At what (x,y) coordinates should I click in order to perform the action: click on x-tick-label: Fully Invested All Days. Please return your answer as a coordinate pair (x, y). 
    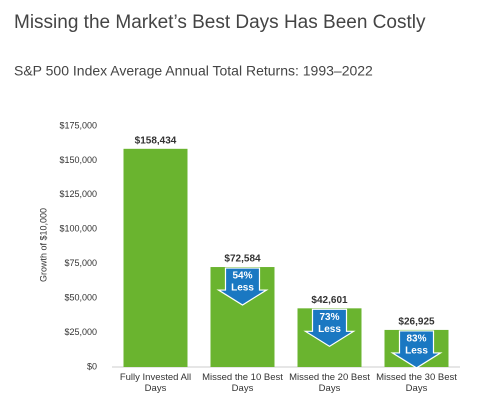
    Looking at the image, I should click on (155, 383).